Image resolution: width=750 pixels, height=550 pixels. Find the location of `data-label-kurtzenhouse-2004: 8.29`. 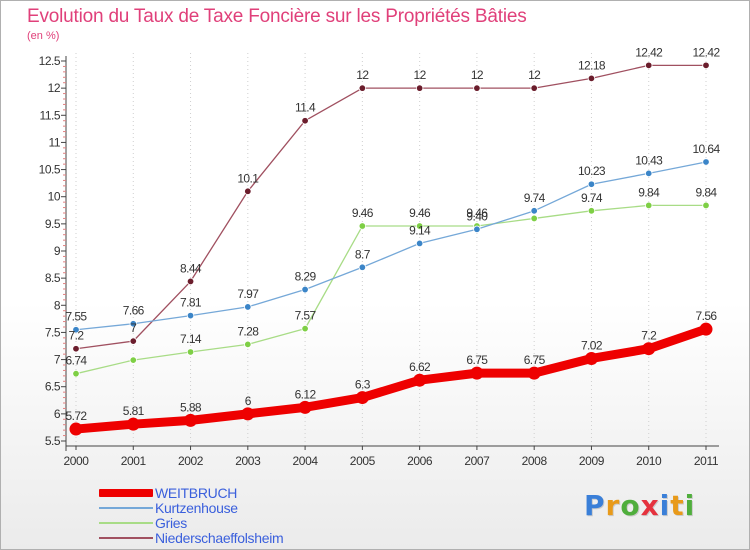

data-label-kurtzenhouse-2004: 8.29 is located at coordinates (306, 277).